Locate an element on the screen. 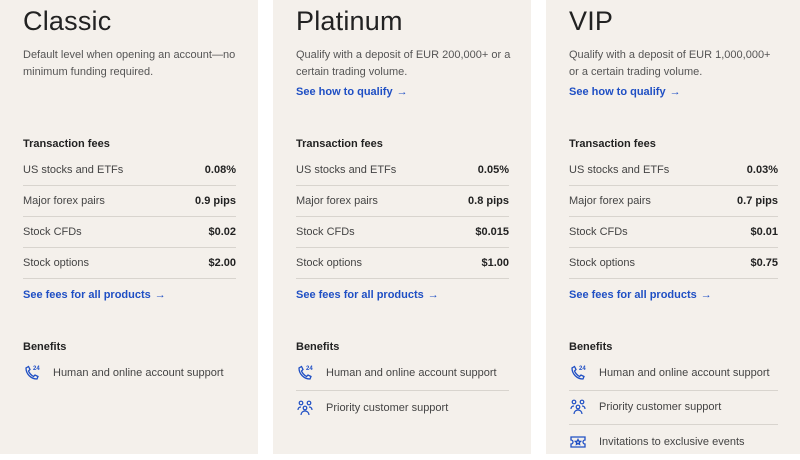  fee-value: 0.9 pips is located at coordinates (215, 201).